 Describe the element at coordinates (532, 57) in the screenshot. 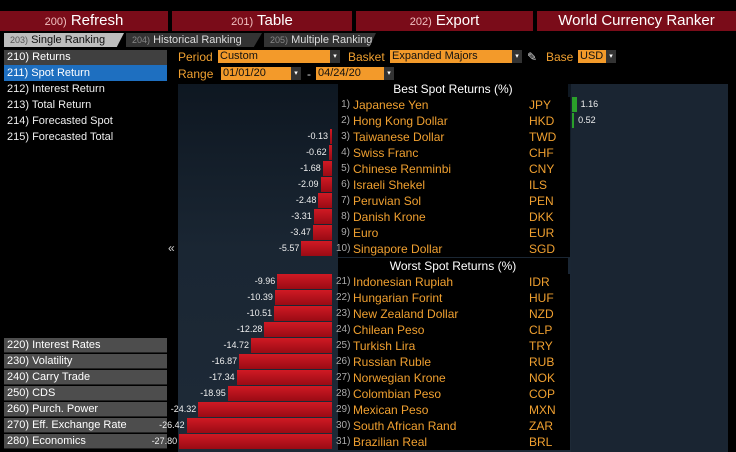

I see `edit-basket-icon: ✎` at that location.